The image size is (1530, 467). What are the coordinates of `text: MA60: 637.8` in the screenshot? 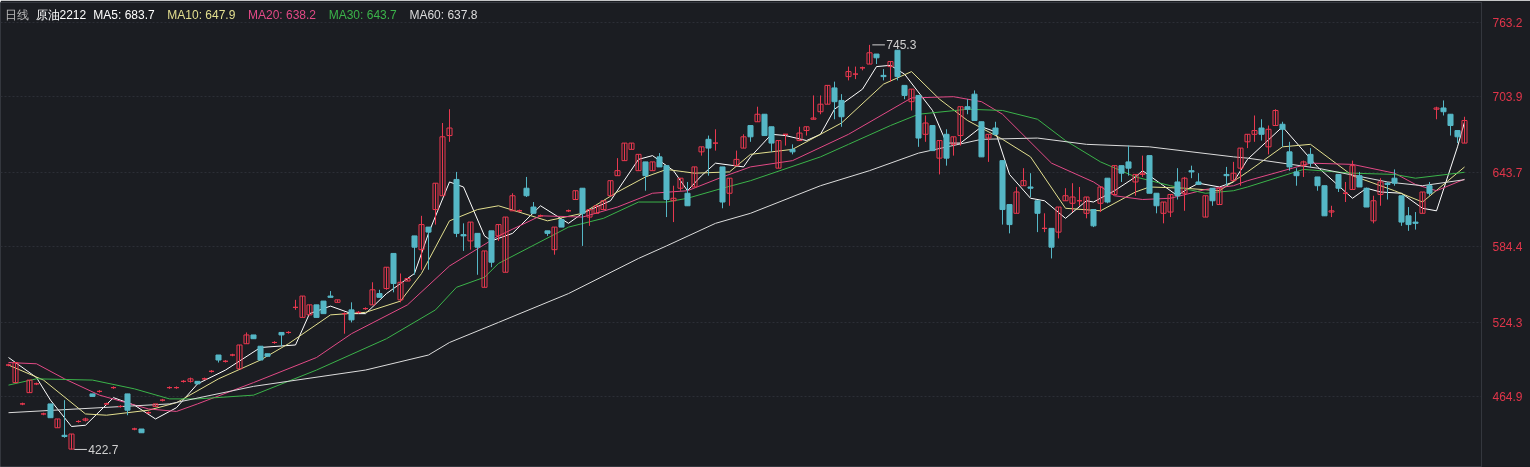 It's located at (443, 14).